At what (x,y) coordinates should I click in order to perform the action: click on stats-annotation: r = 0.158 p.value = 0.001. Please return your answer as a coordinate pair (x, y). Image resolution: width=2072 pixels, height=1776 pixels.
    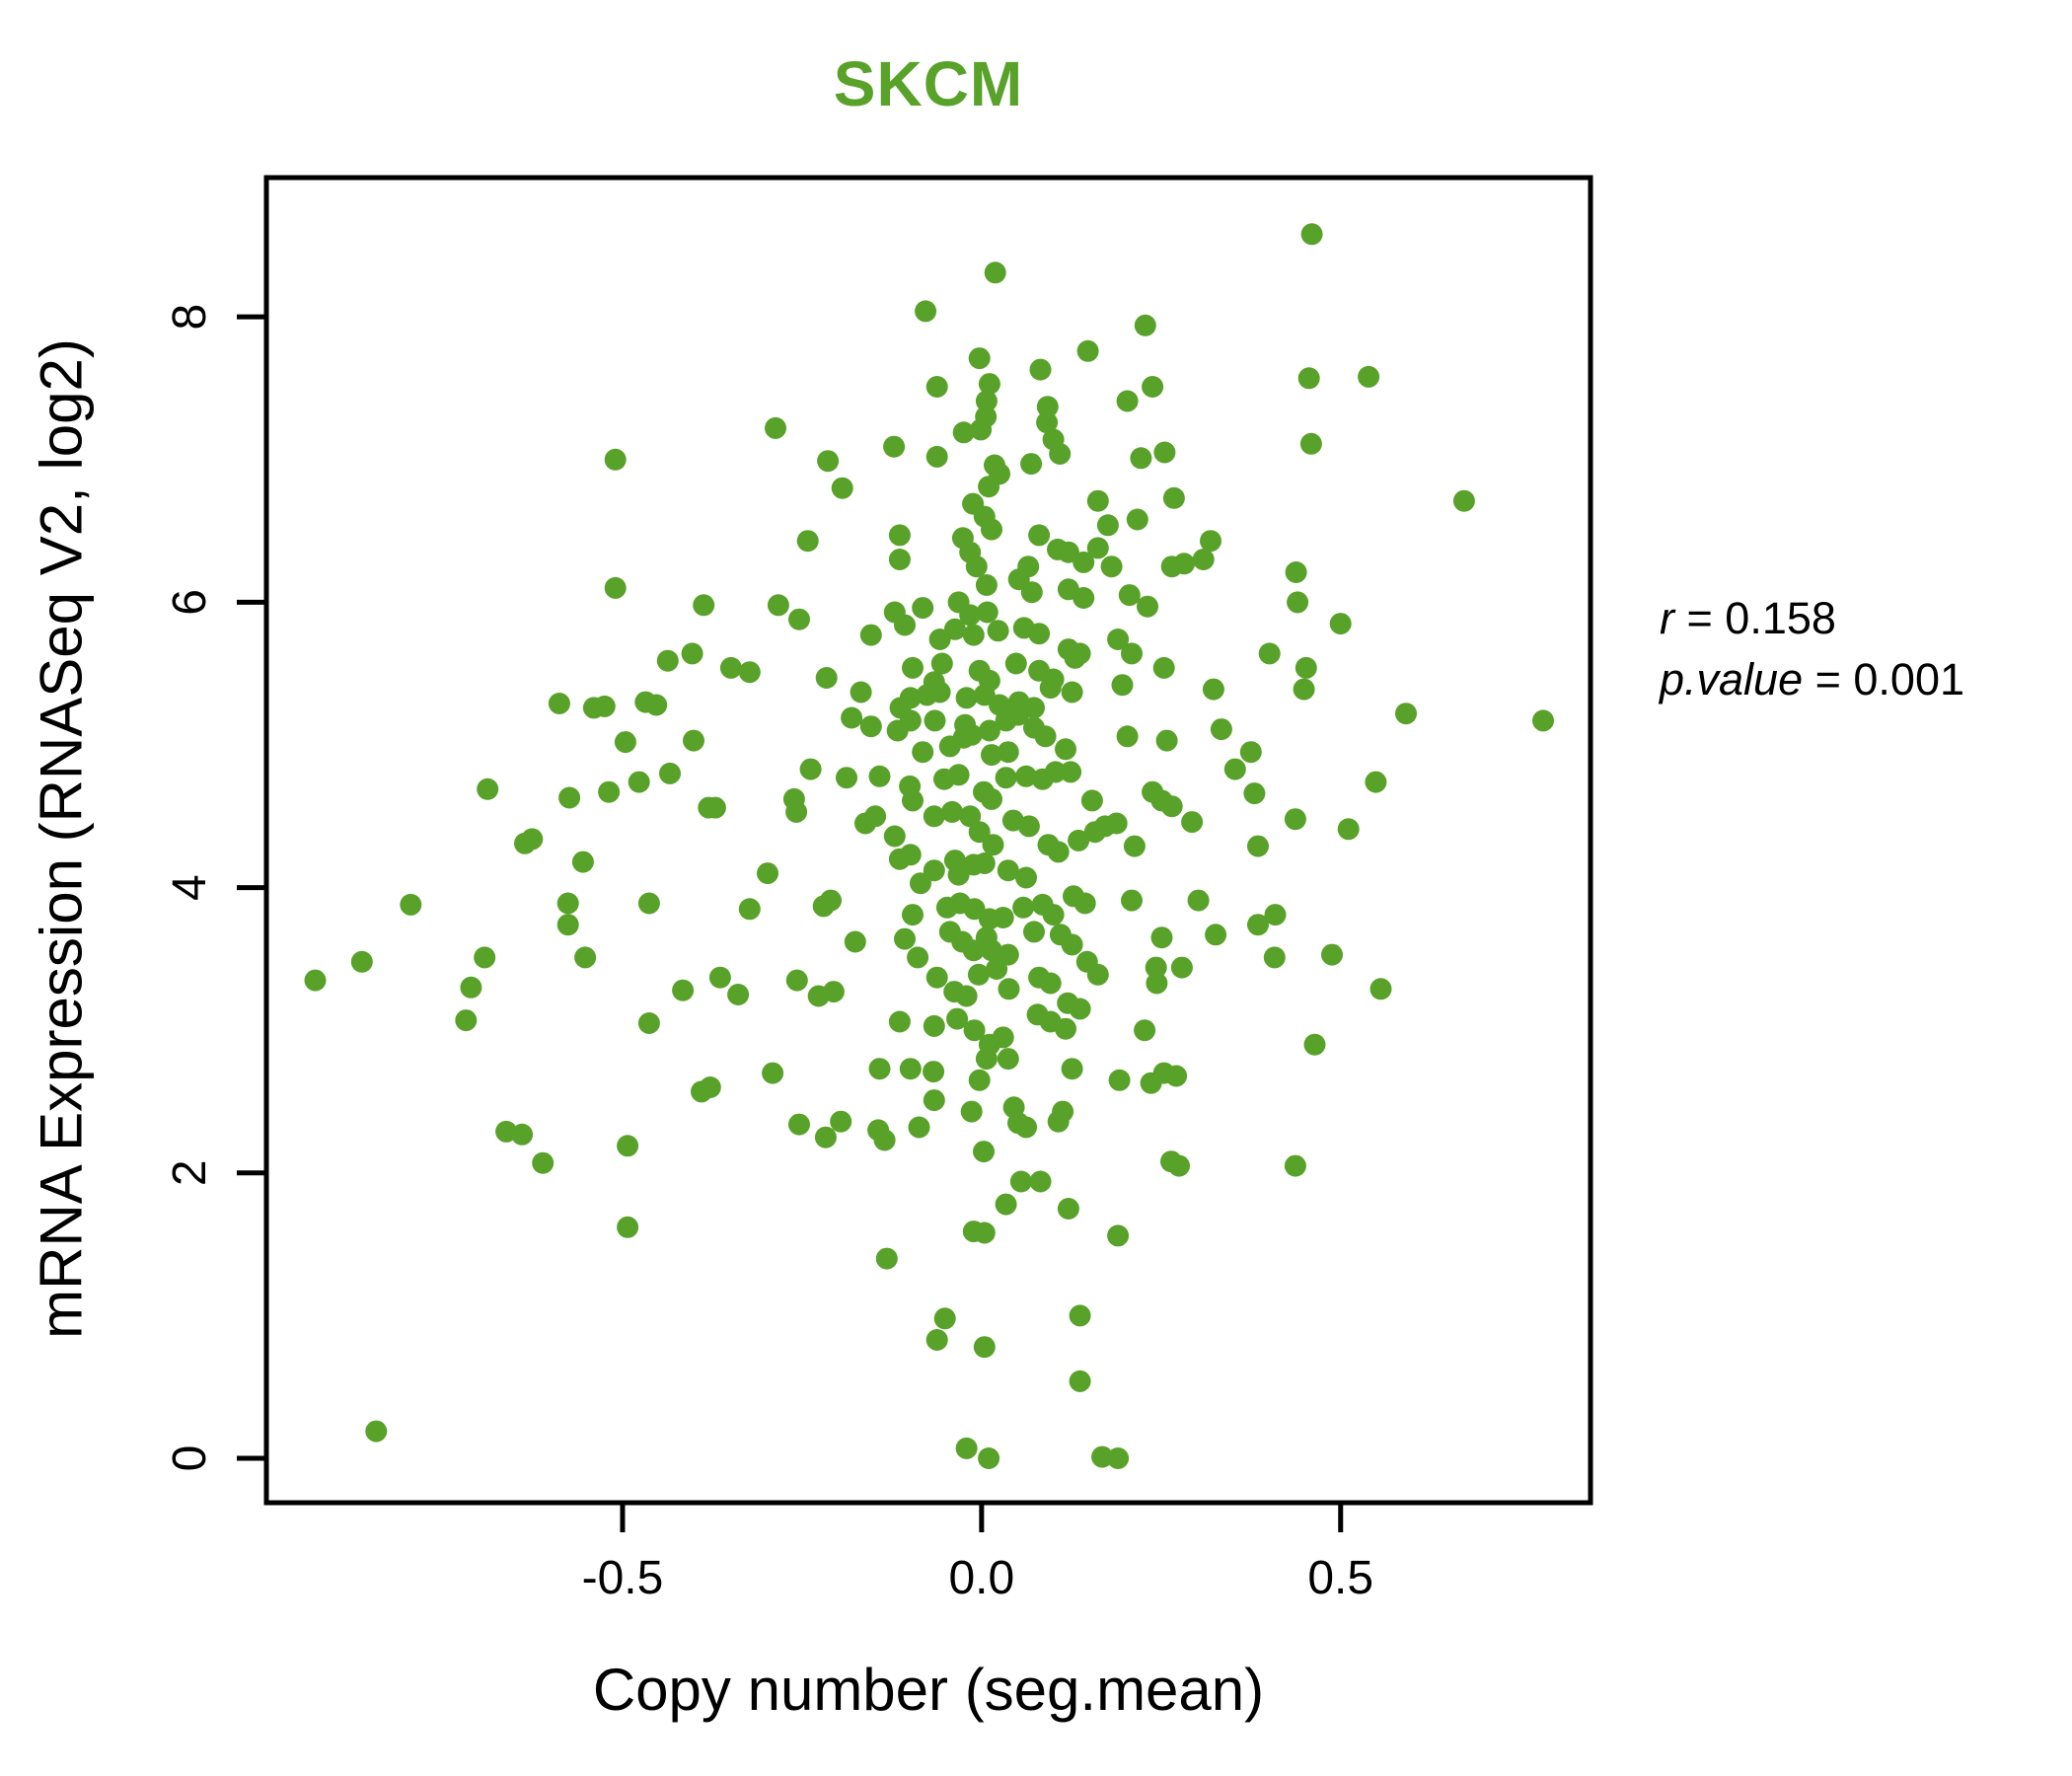
    Looking at the image, I should click on (1812, 649).